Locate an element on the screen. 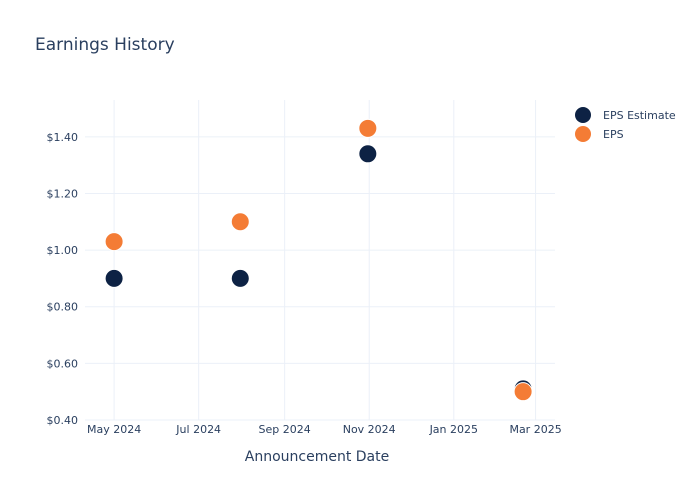 This screenshot has width=700, height=504. legend-item-eps-estimate: EPS Estimate is located at coordinates (625, 115).